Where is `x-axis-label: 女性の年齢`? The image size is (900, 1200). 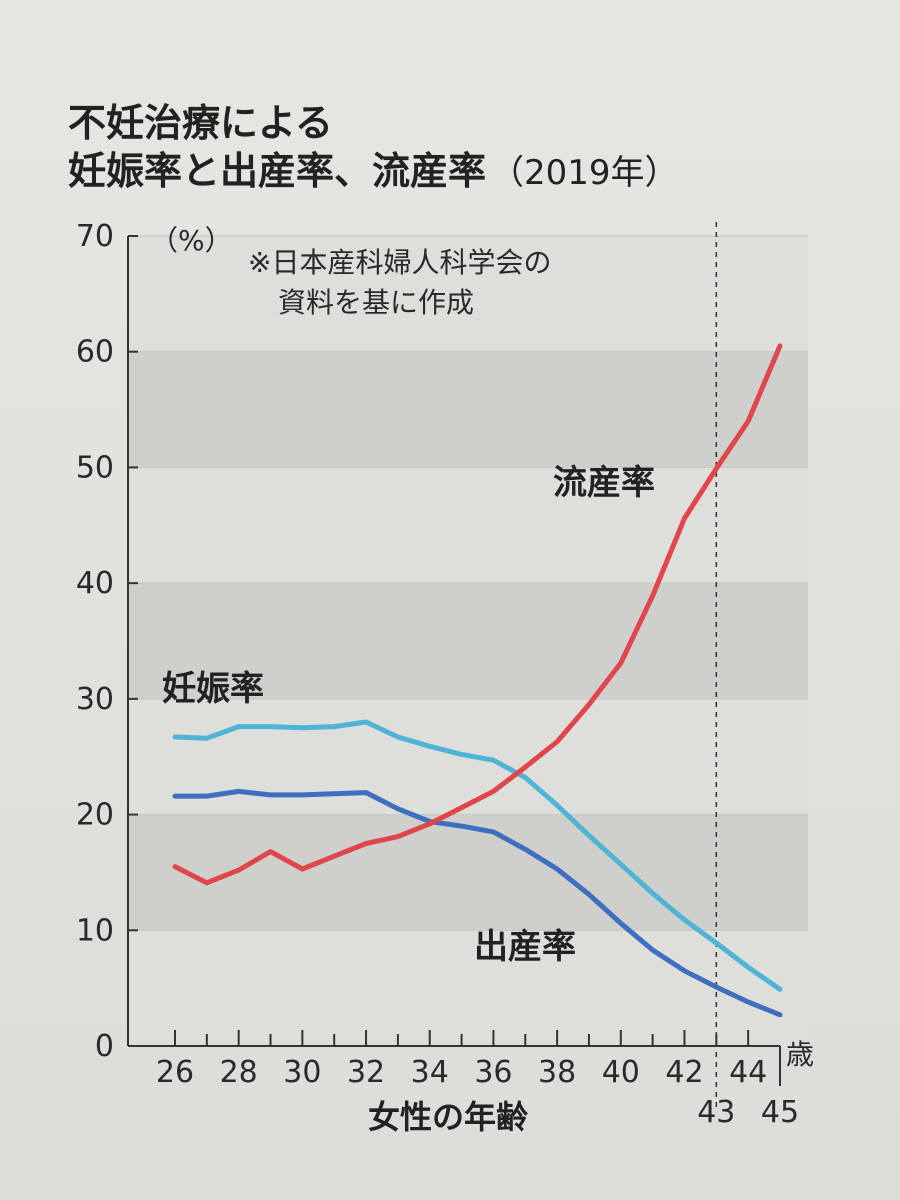
x-axis-label: 女性の年齢 is located at coordinates (448, 1117).